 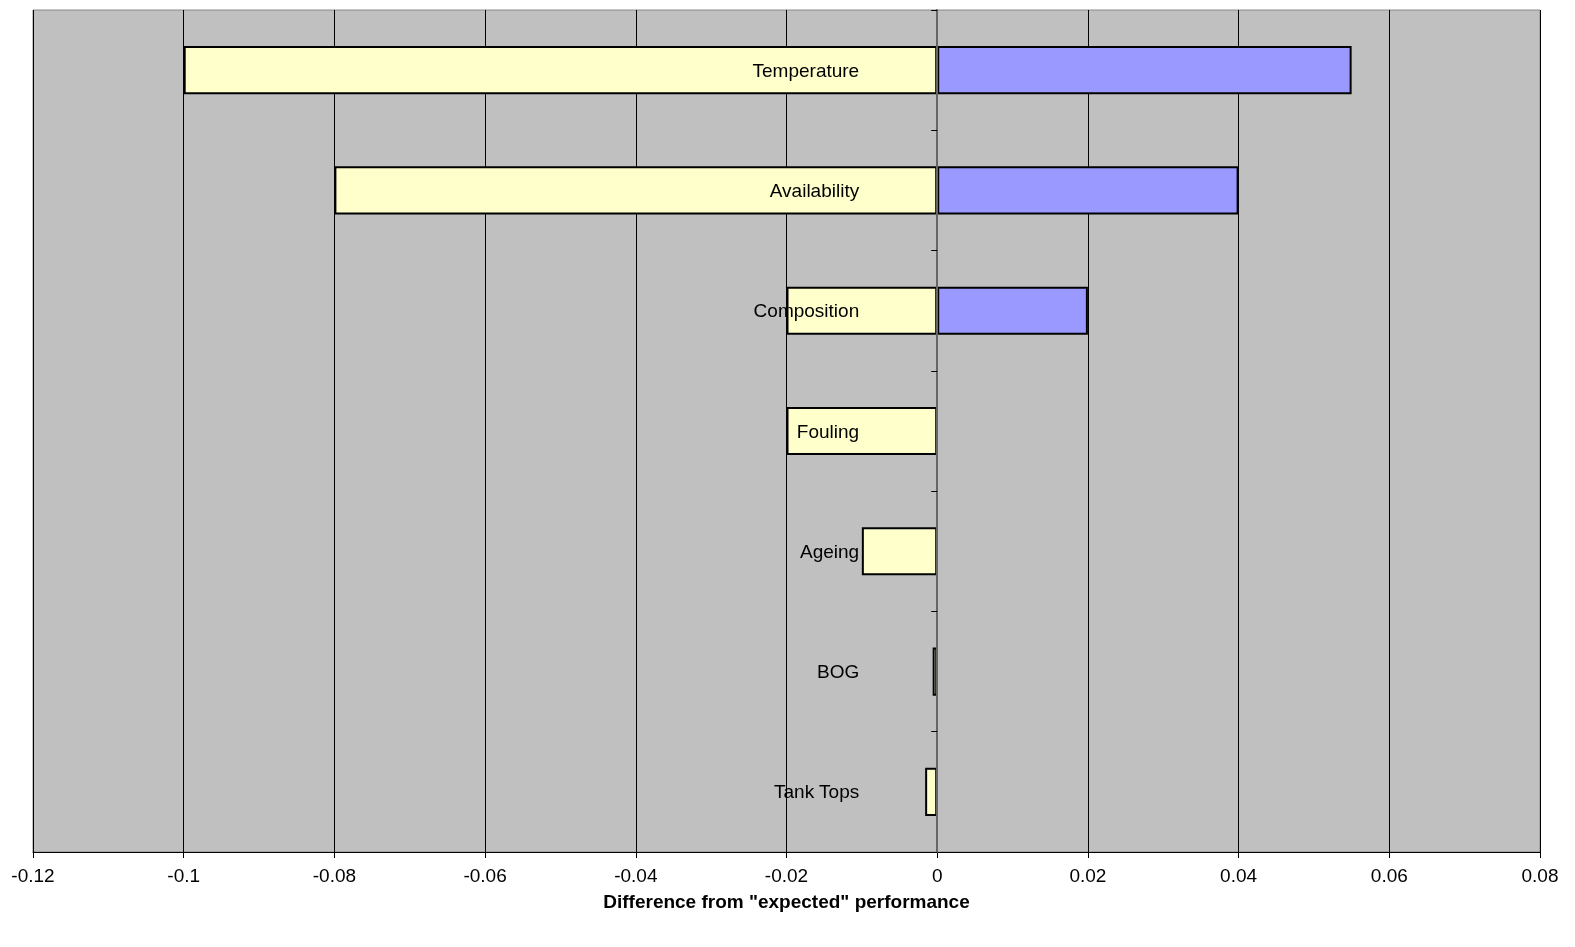 I want to click on y-tick-label: Fouling, so click(x=828, y=431).